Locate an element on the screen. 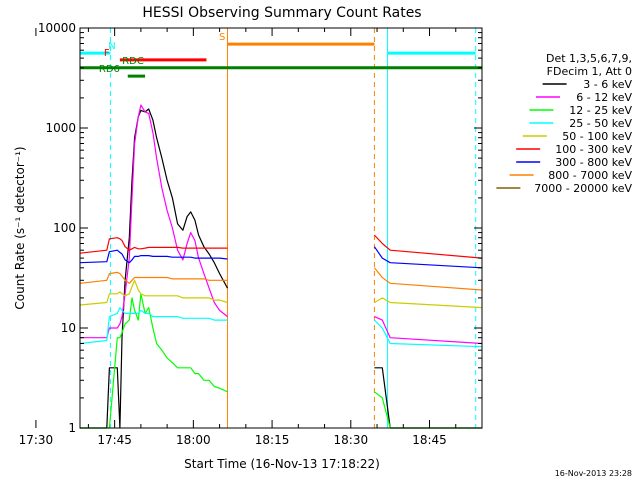 The height and width of the screenshot is (480, 640). y-tick-label-10000: 10000 is located at coordinates (57, 28).